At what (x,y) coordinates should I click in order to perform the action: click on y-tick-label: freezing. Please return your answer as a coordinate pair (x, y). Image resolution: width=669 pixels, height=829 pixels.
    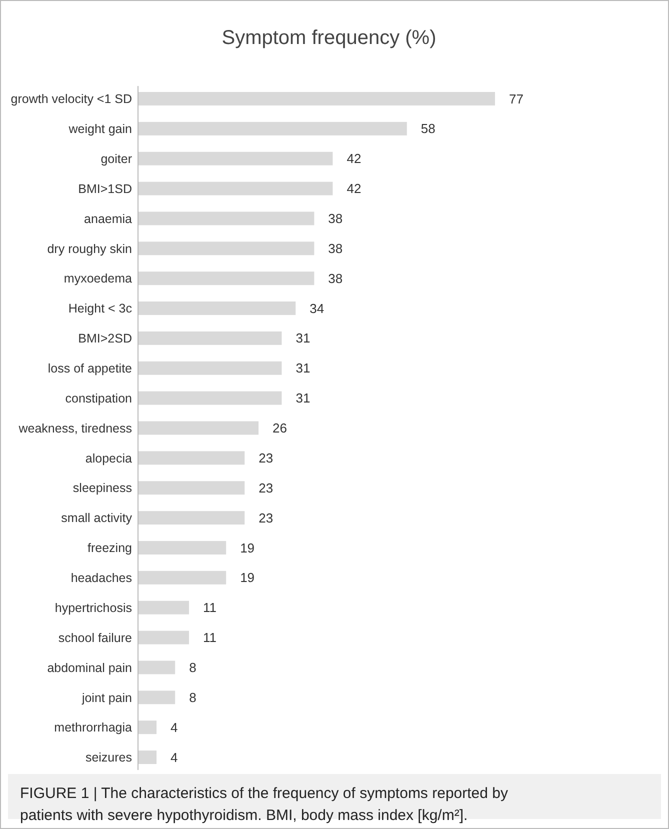
    Looking at the image, I should click on (110, 548).